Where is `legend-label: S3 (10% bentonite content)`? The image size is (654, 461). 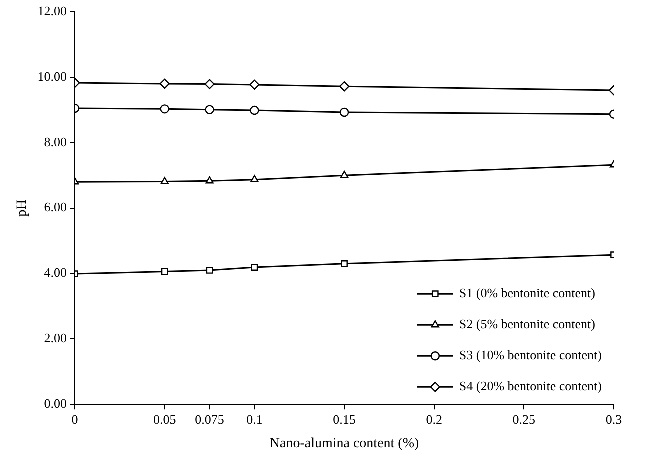 legend-label: S3 (10% bentonite content) is located at coordinates (530, 355).